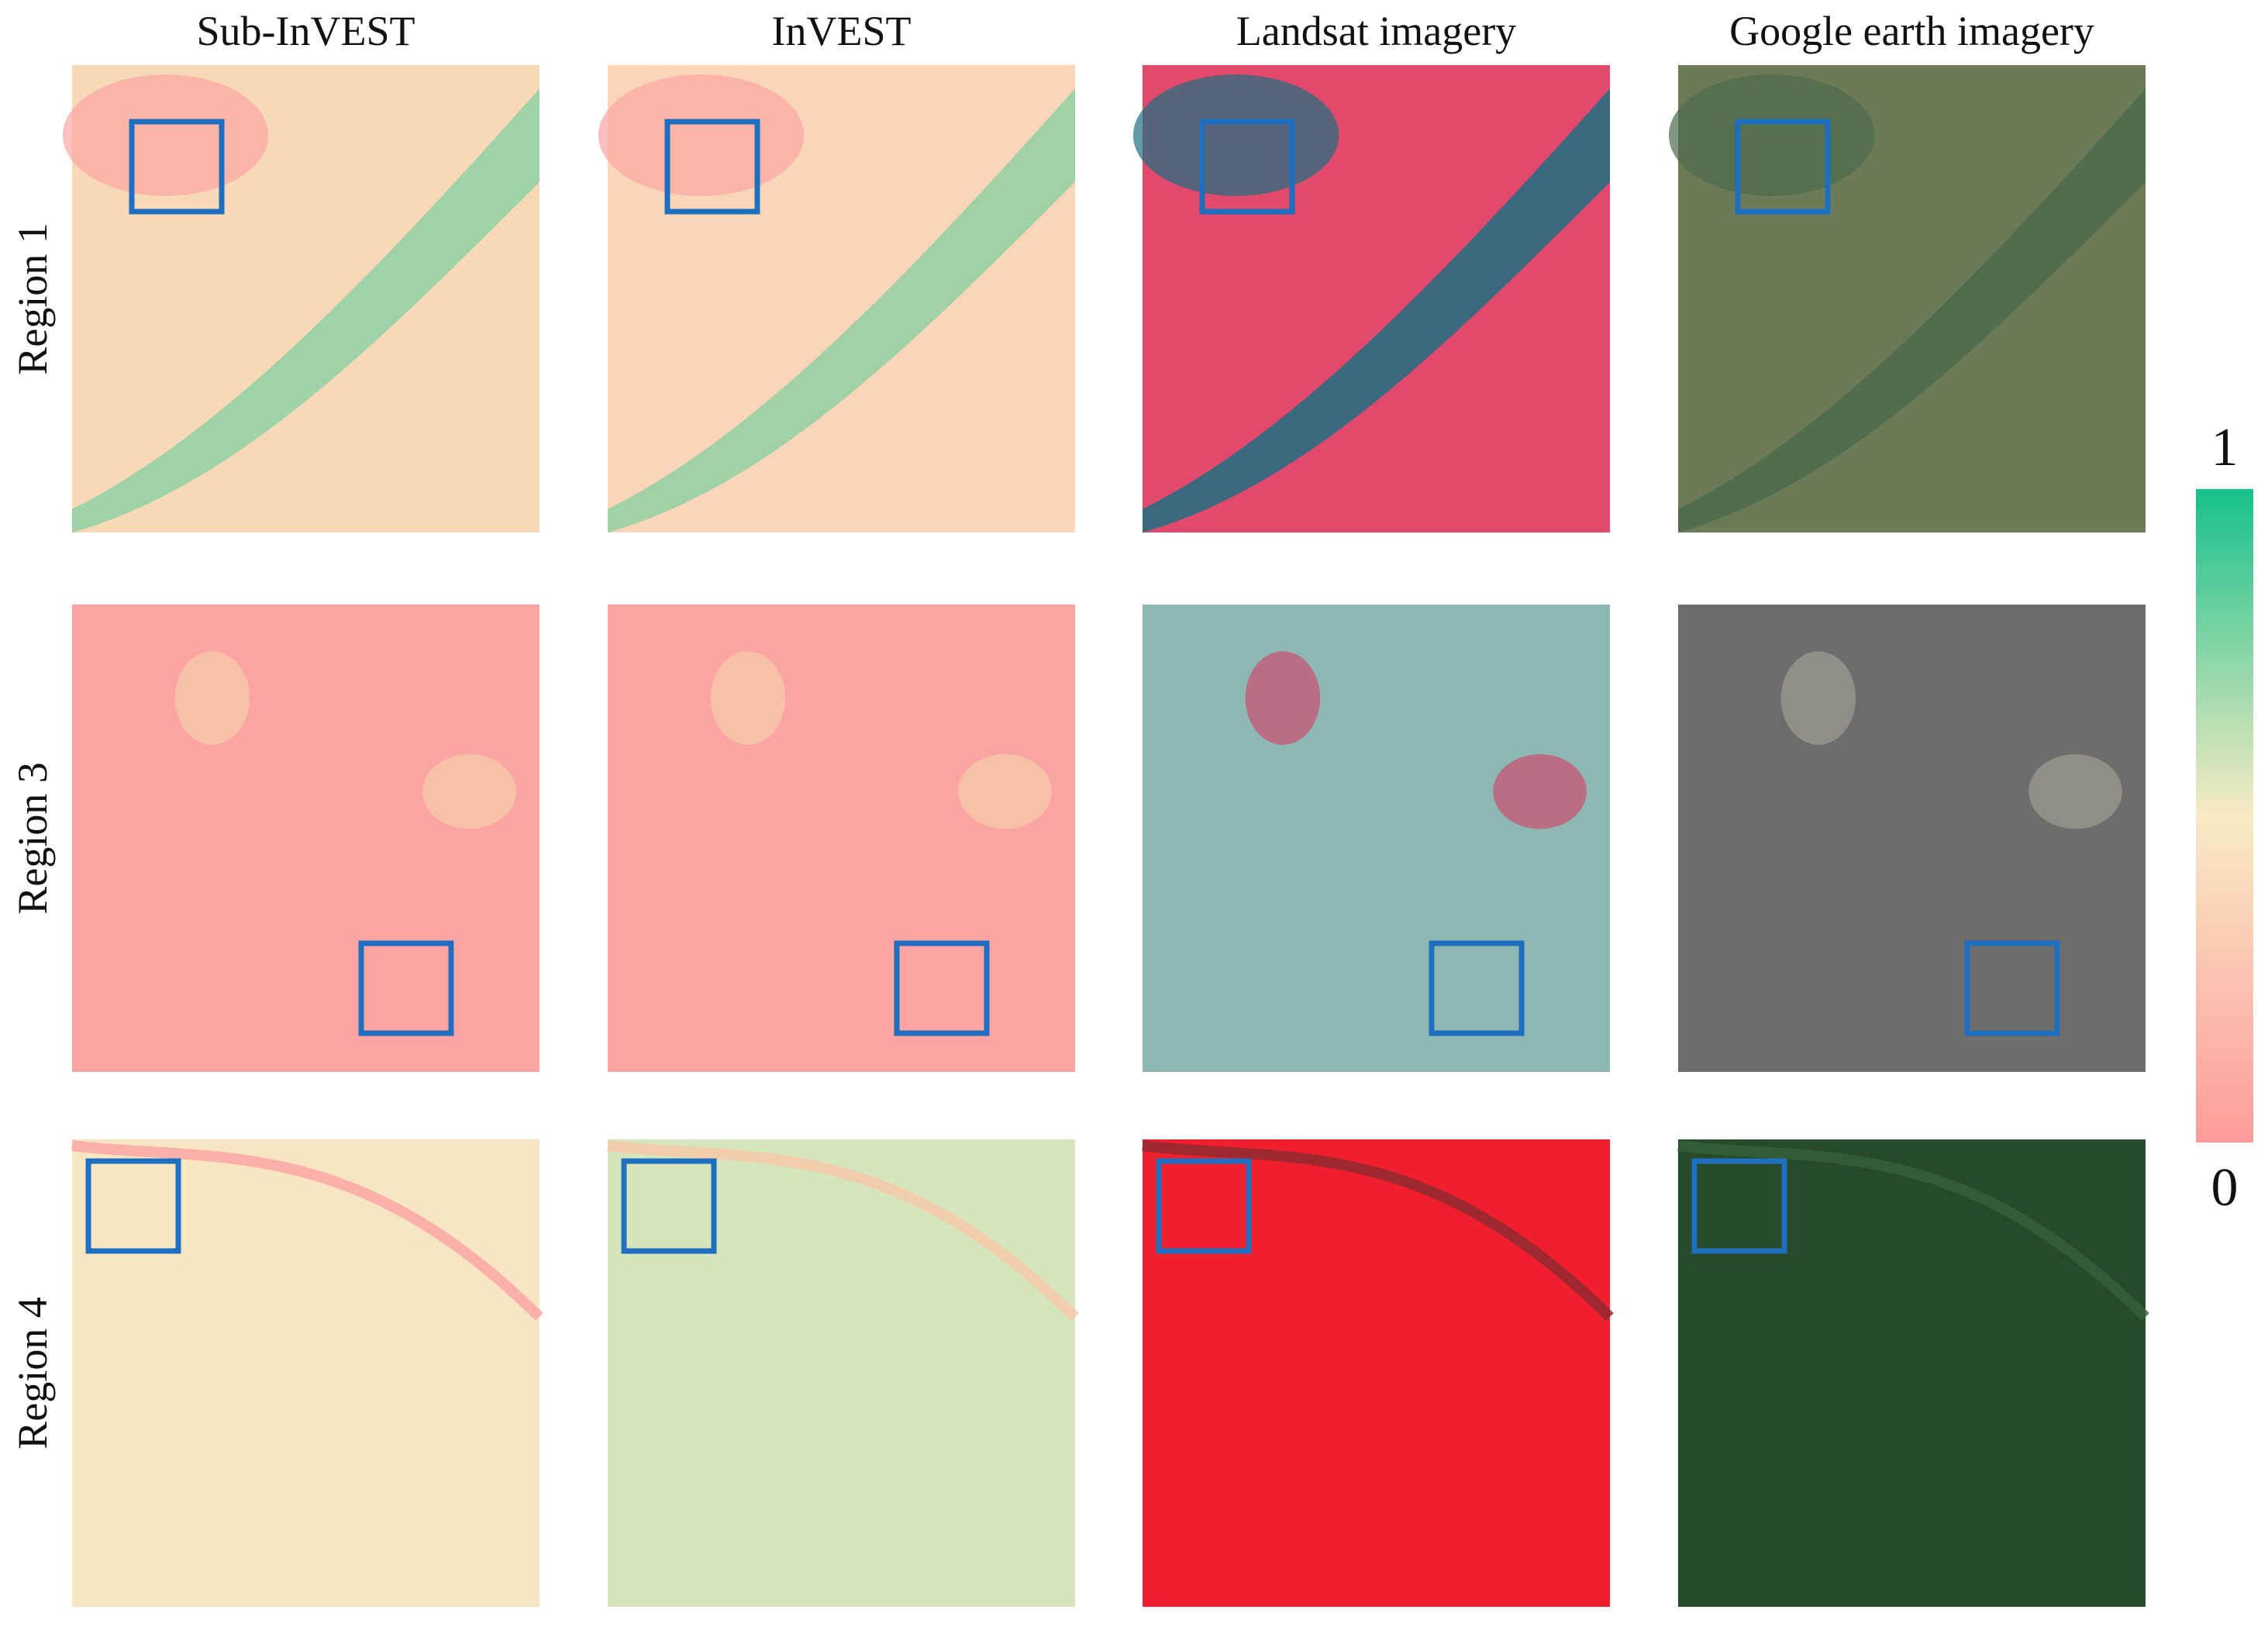 The height and width of the screenshot is (1644, 2268). Describe the element at coordinates (2225, 1188) in the screenshot. I see `colorbar-bottom-label: 0` at that location.